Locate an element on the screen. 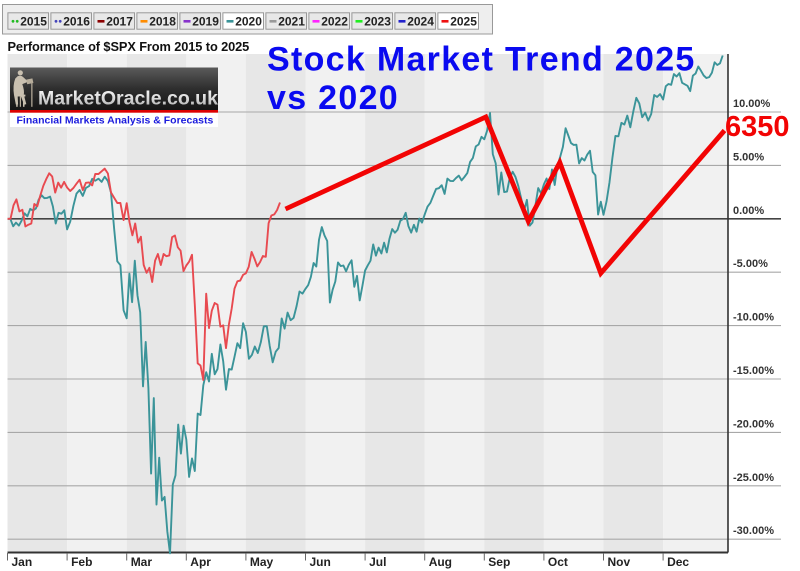 The image size is (800, 571). svg-text: 5.00% is located at coordinates (748, 157).